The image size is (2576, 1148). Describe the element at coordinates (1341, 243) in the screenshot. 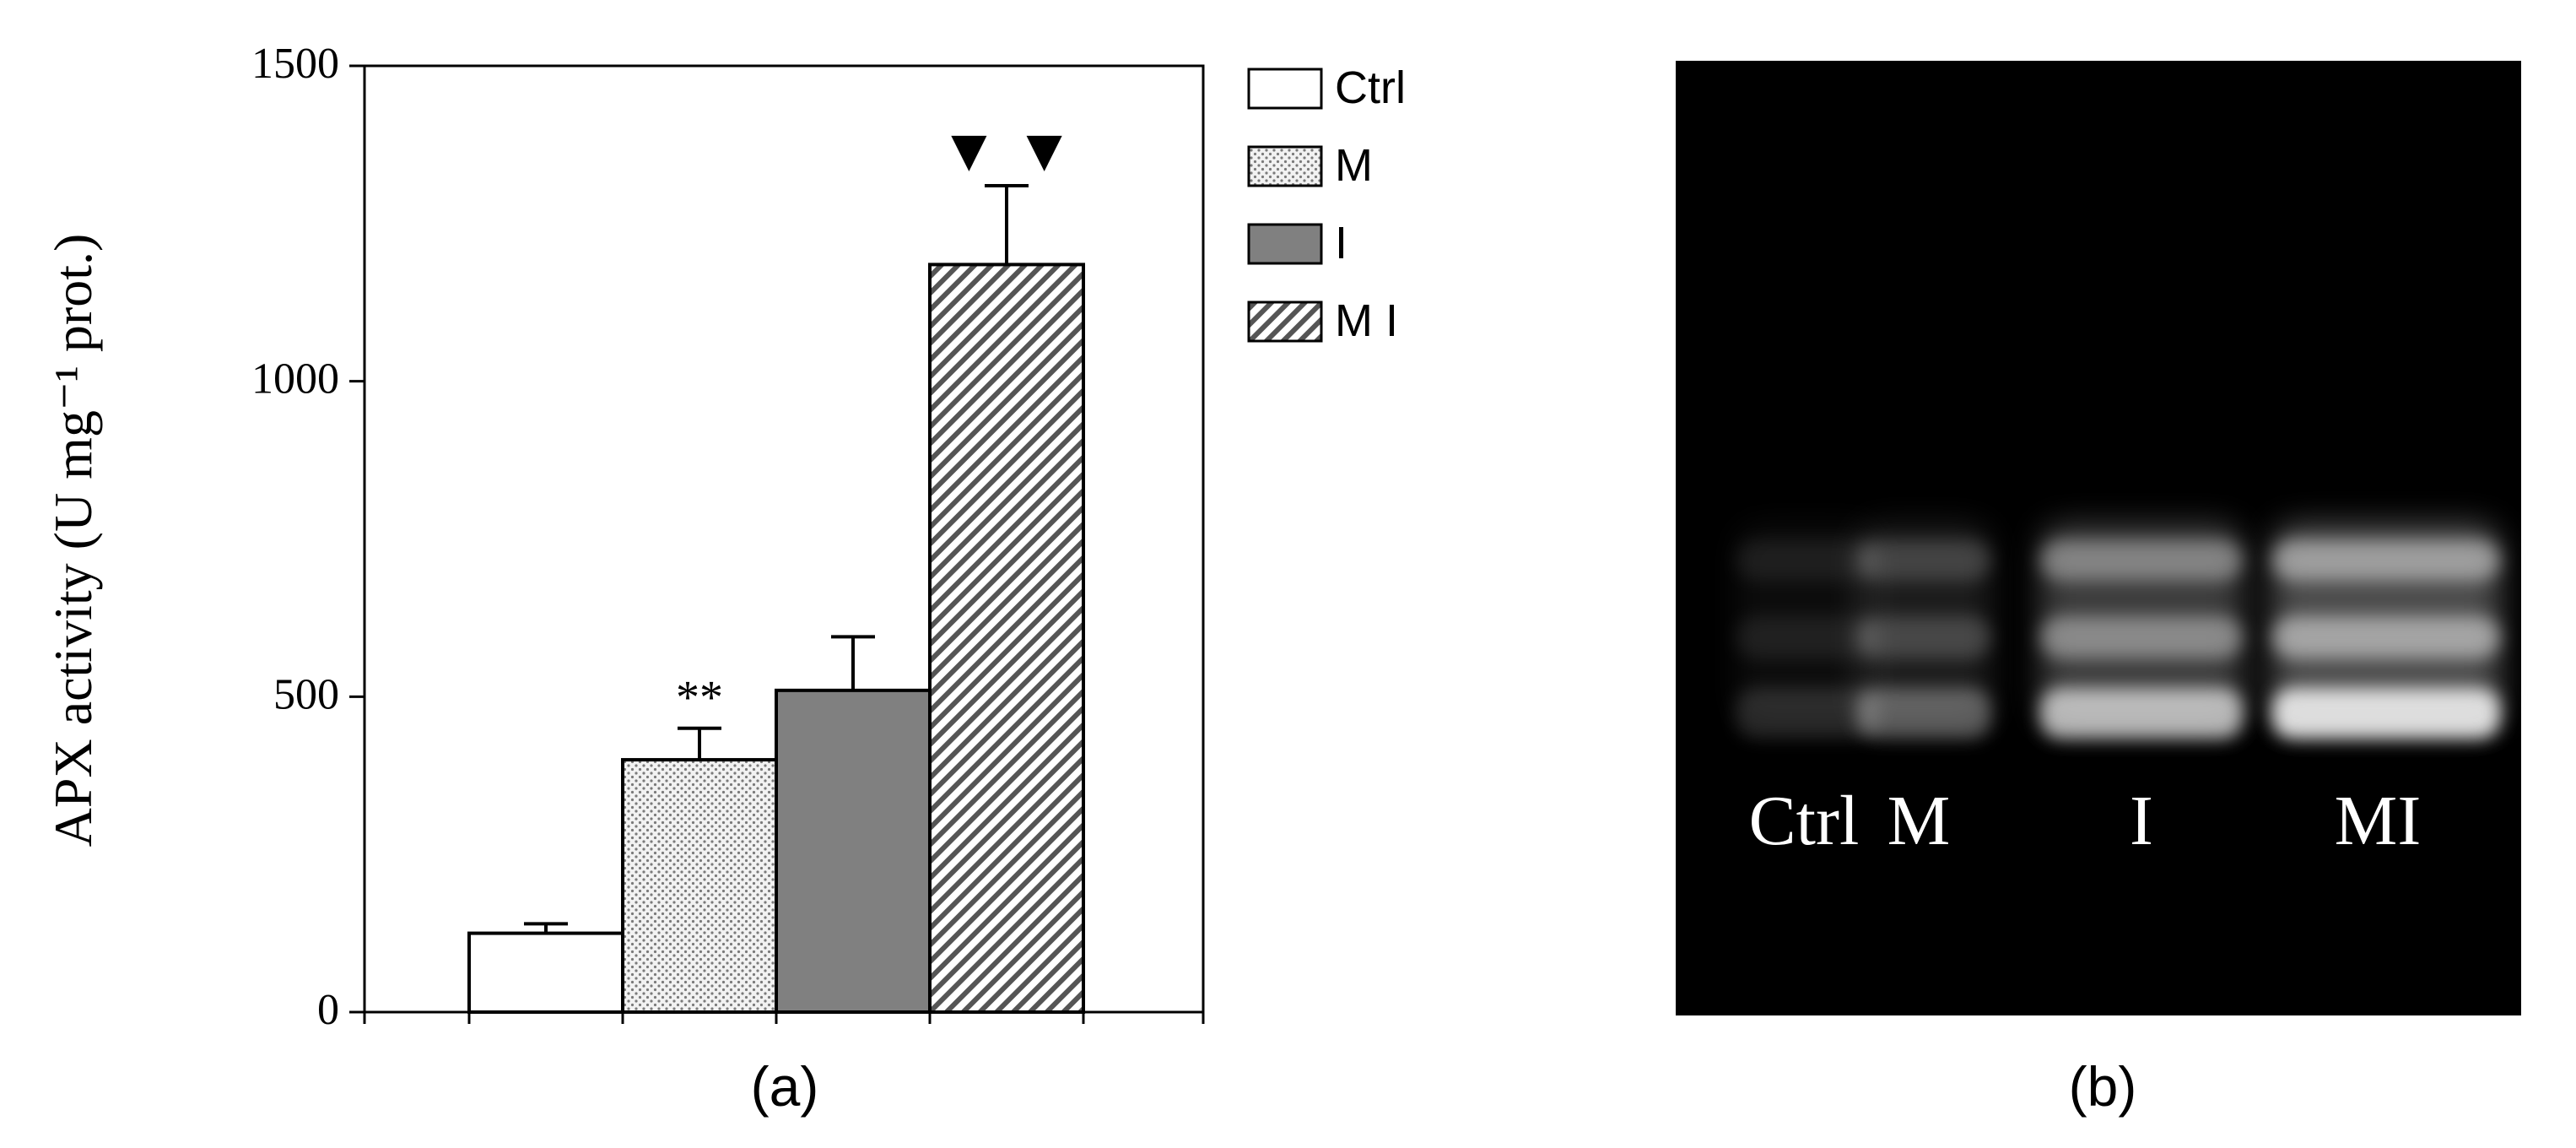

I see `legend-label: I` at that location.